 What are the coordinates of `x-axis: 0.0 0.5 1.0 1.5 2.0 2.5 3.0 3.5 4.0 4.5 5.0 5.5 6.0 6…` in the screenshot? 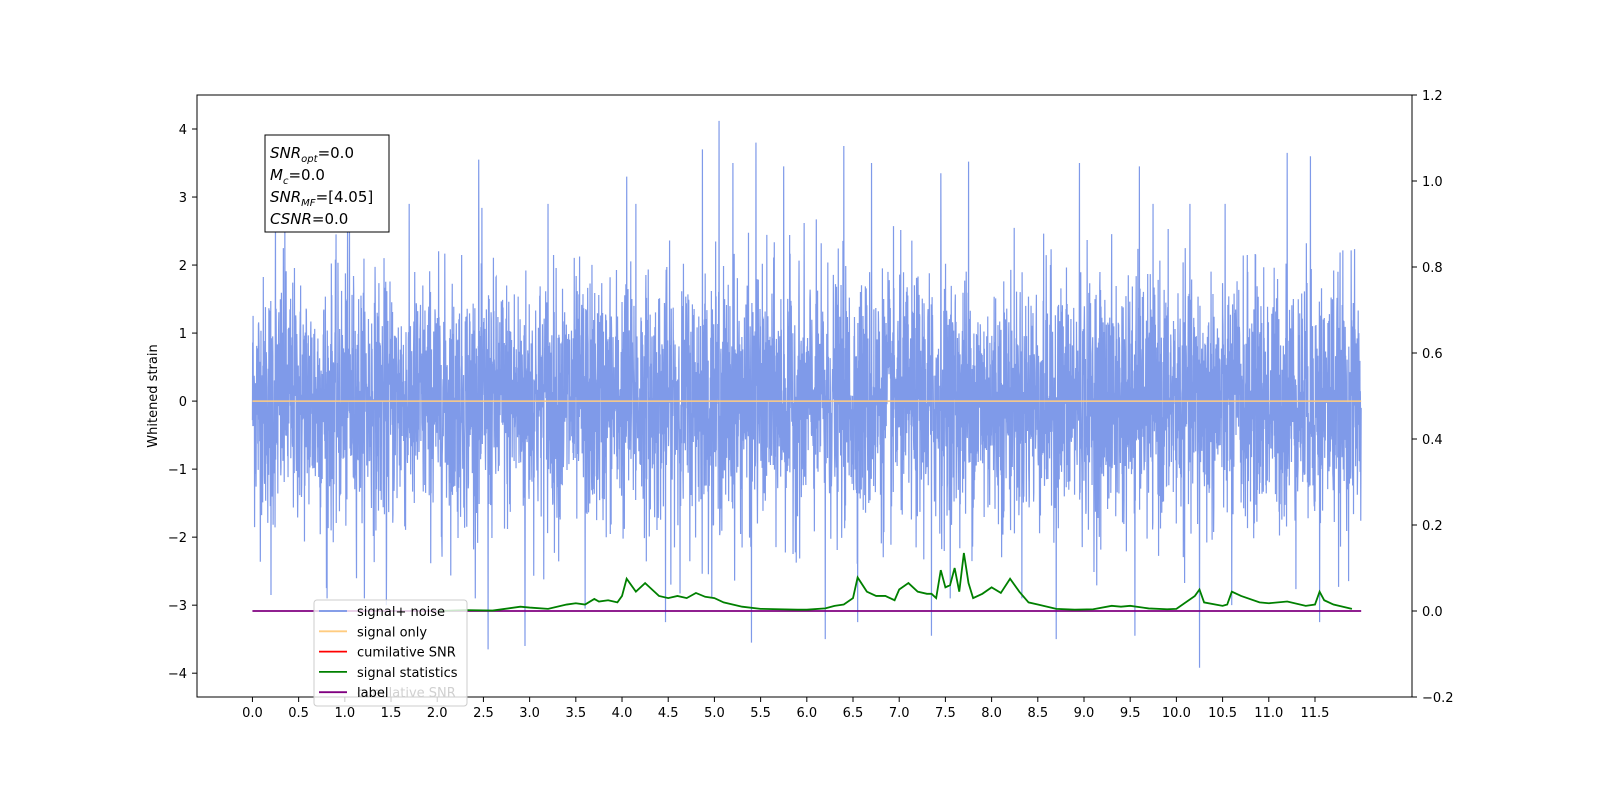 It's located at (785, 709).